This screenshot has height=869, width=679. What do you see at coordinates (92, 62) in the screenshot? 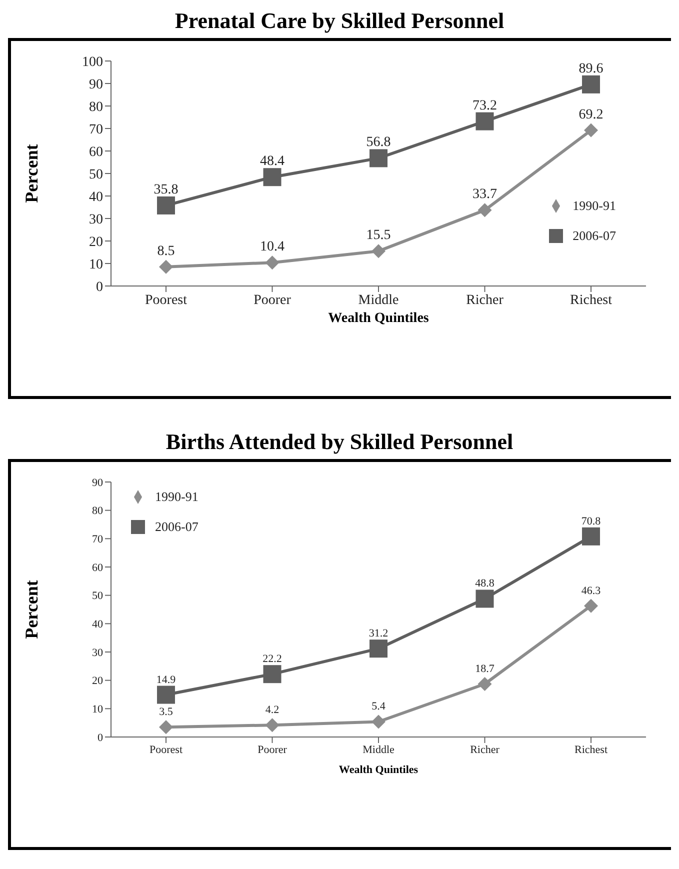
I see `y-tick-label: 100` at bounding box center [92, 62].